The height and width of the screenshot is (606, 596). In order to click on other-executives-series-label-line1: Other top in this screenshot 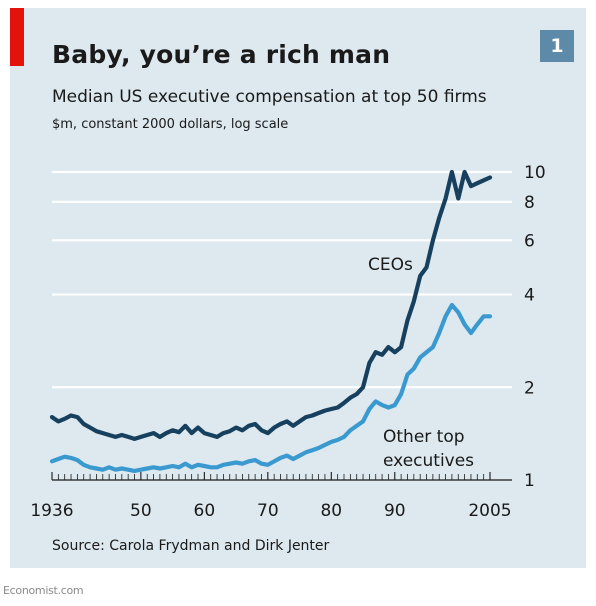, I will do `click(424, 437)`.